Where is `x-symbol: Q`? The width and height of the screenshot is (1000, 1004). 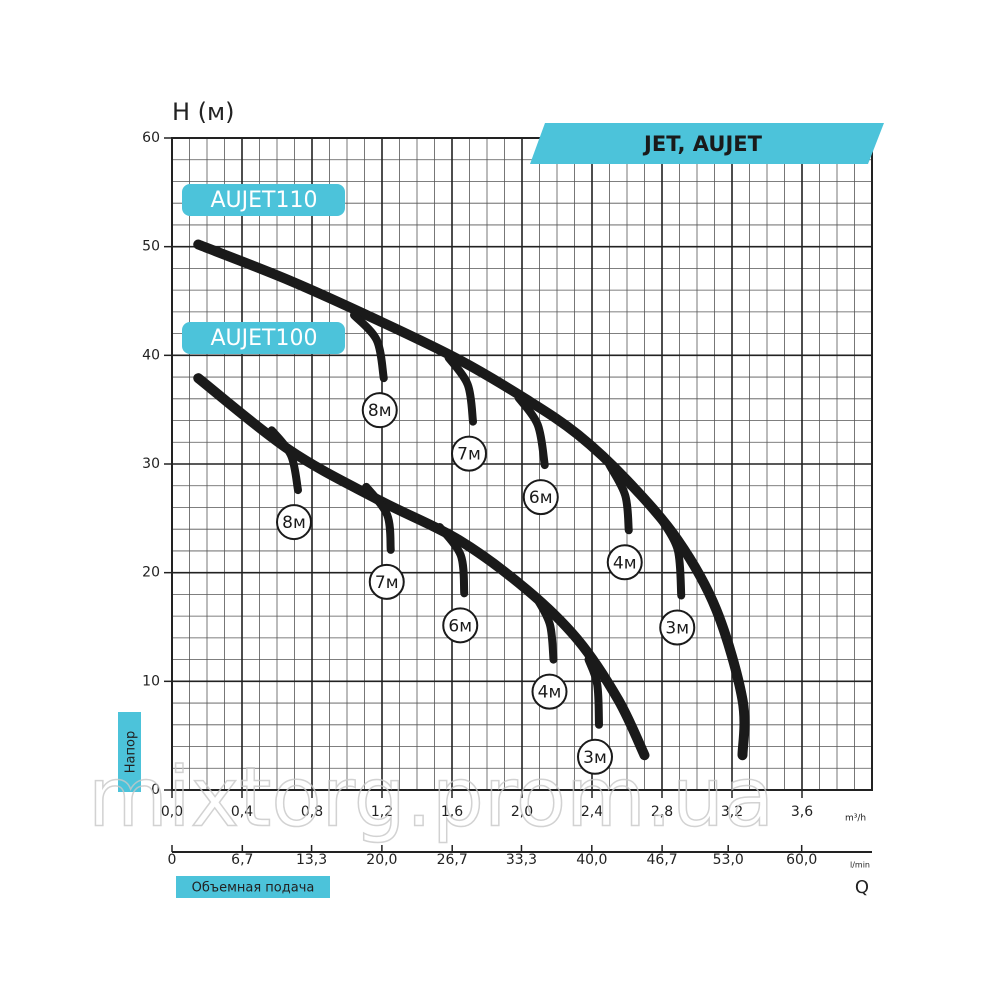 x-symbol: Q is located at coordinates (862, 887).